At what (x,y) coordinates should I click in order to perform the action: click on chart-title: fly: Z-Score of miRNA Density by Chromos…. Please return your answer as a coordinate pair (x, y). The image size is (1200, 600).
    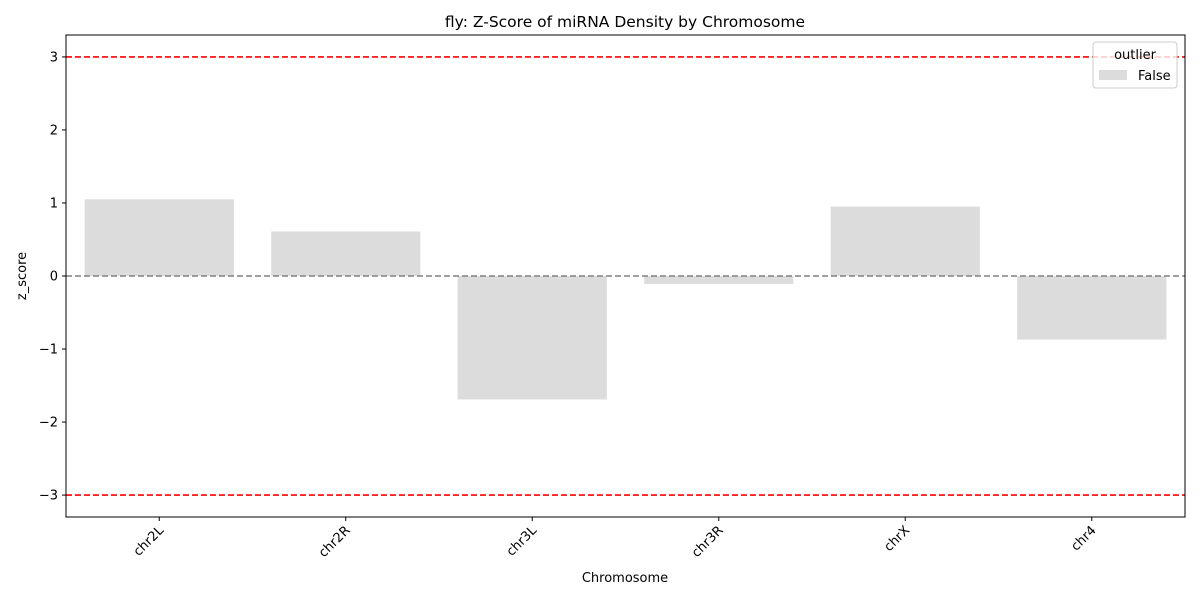
    Looking at the image, I should click on (625, 22).